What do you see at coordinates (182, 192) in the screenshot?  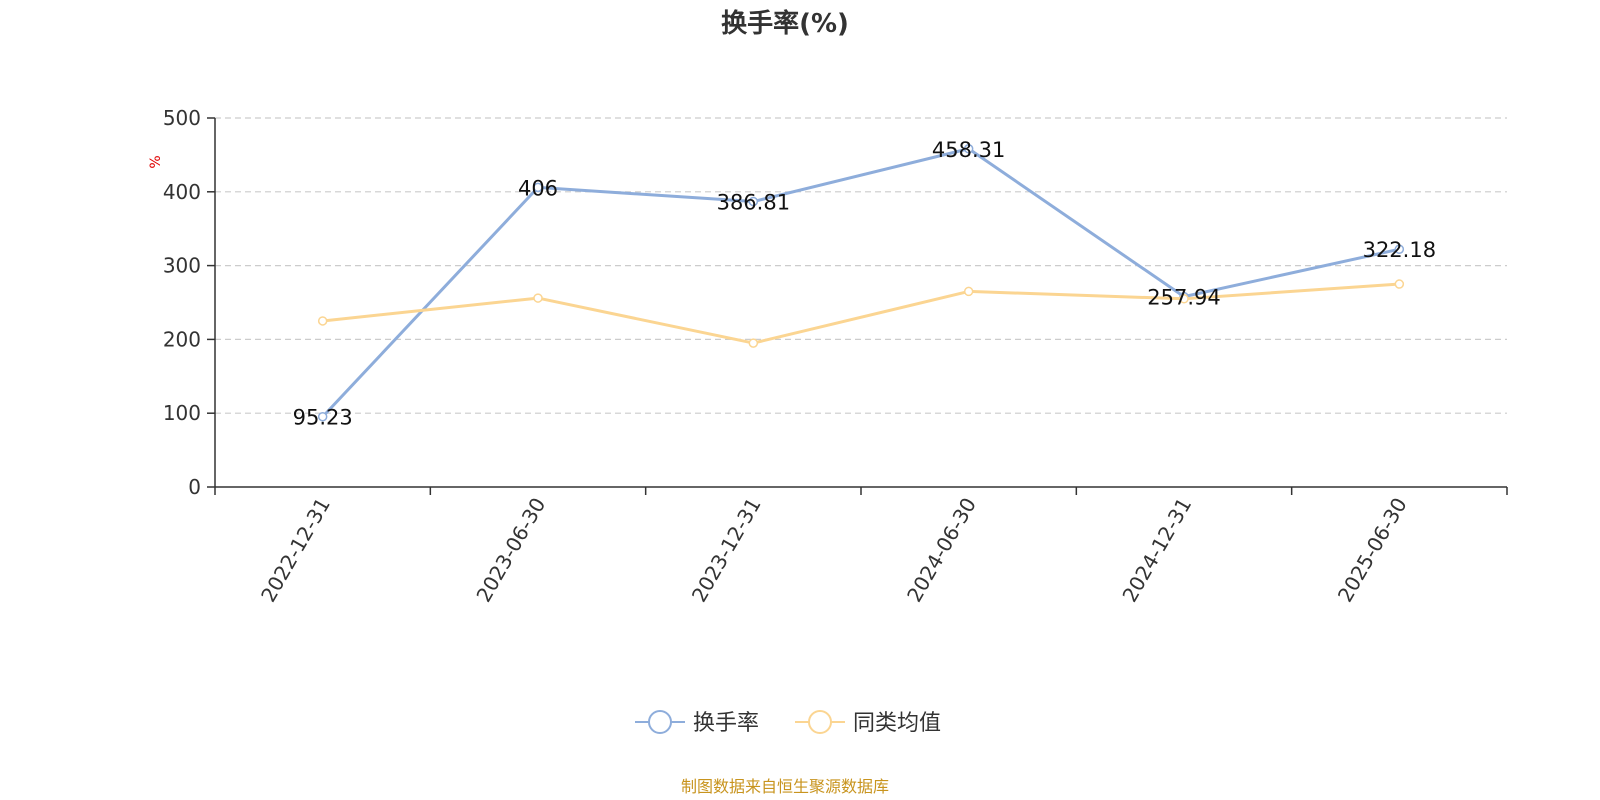 I see `y-tick-label: 400` at bounding box center [182, 192].